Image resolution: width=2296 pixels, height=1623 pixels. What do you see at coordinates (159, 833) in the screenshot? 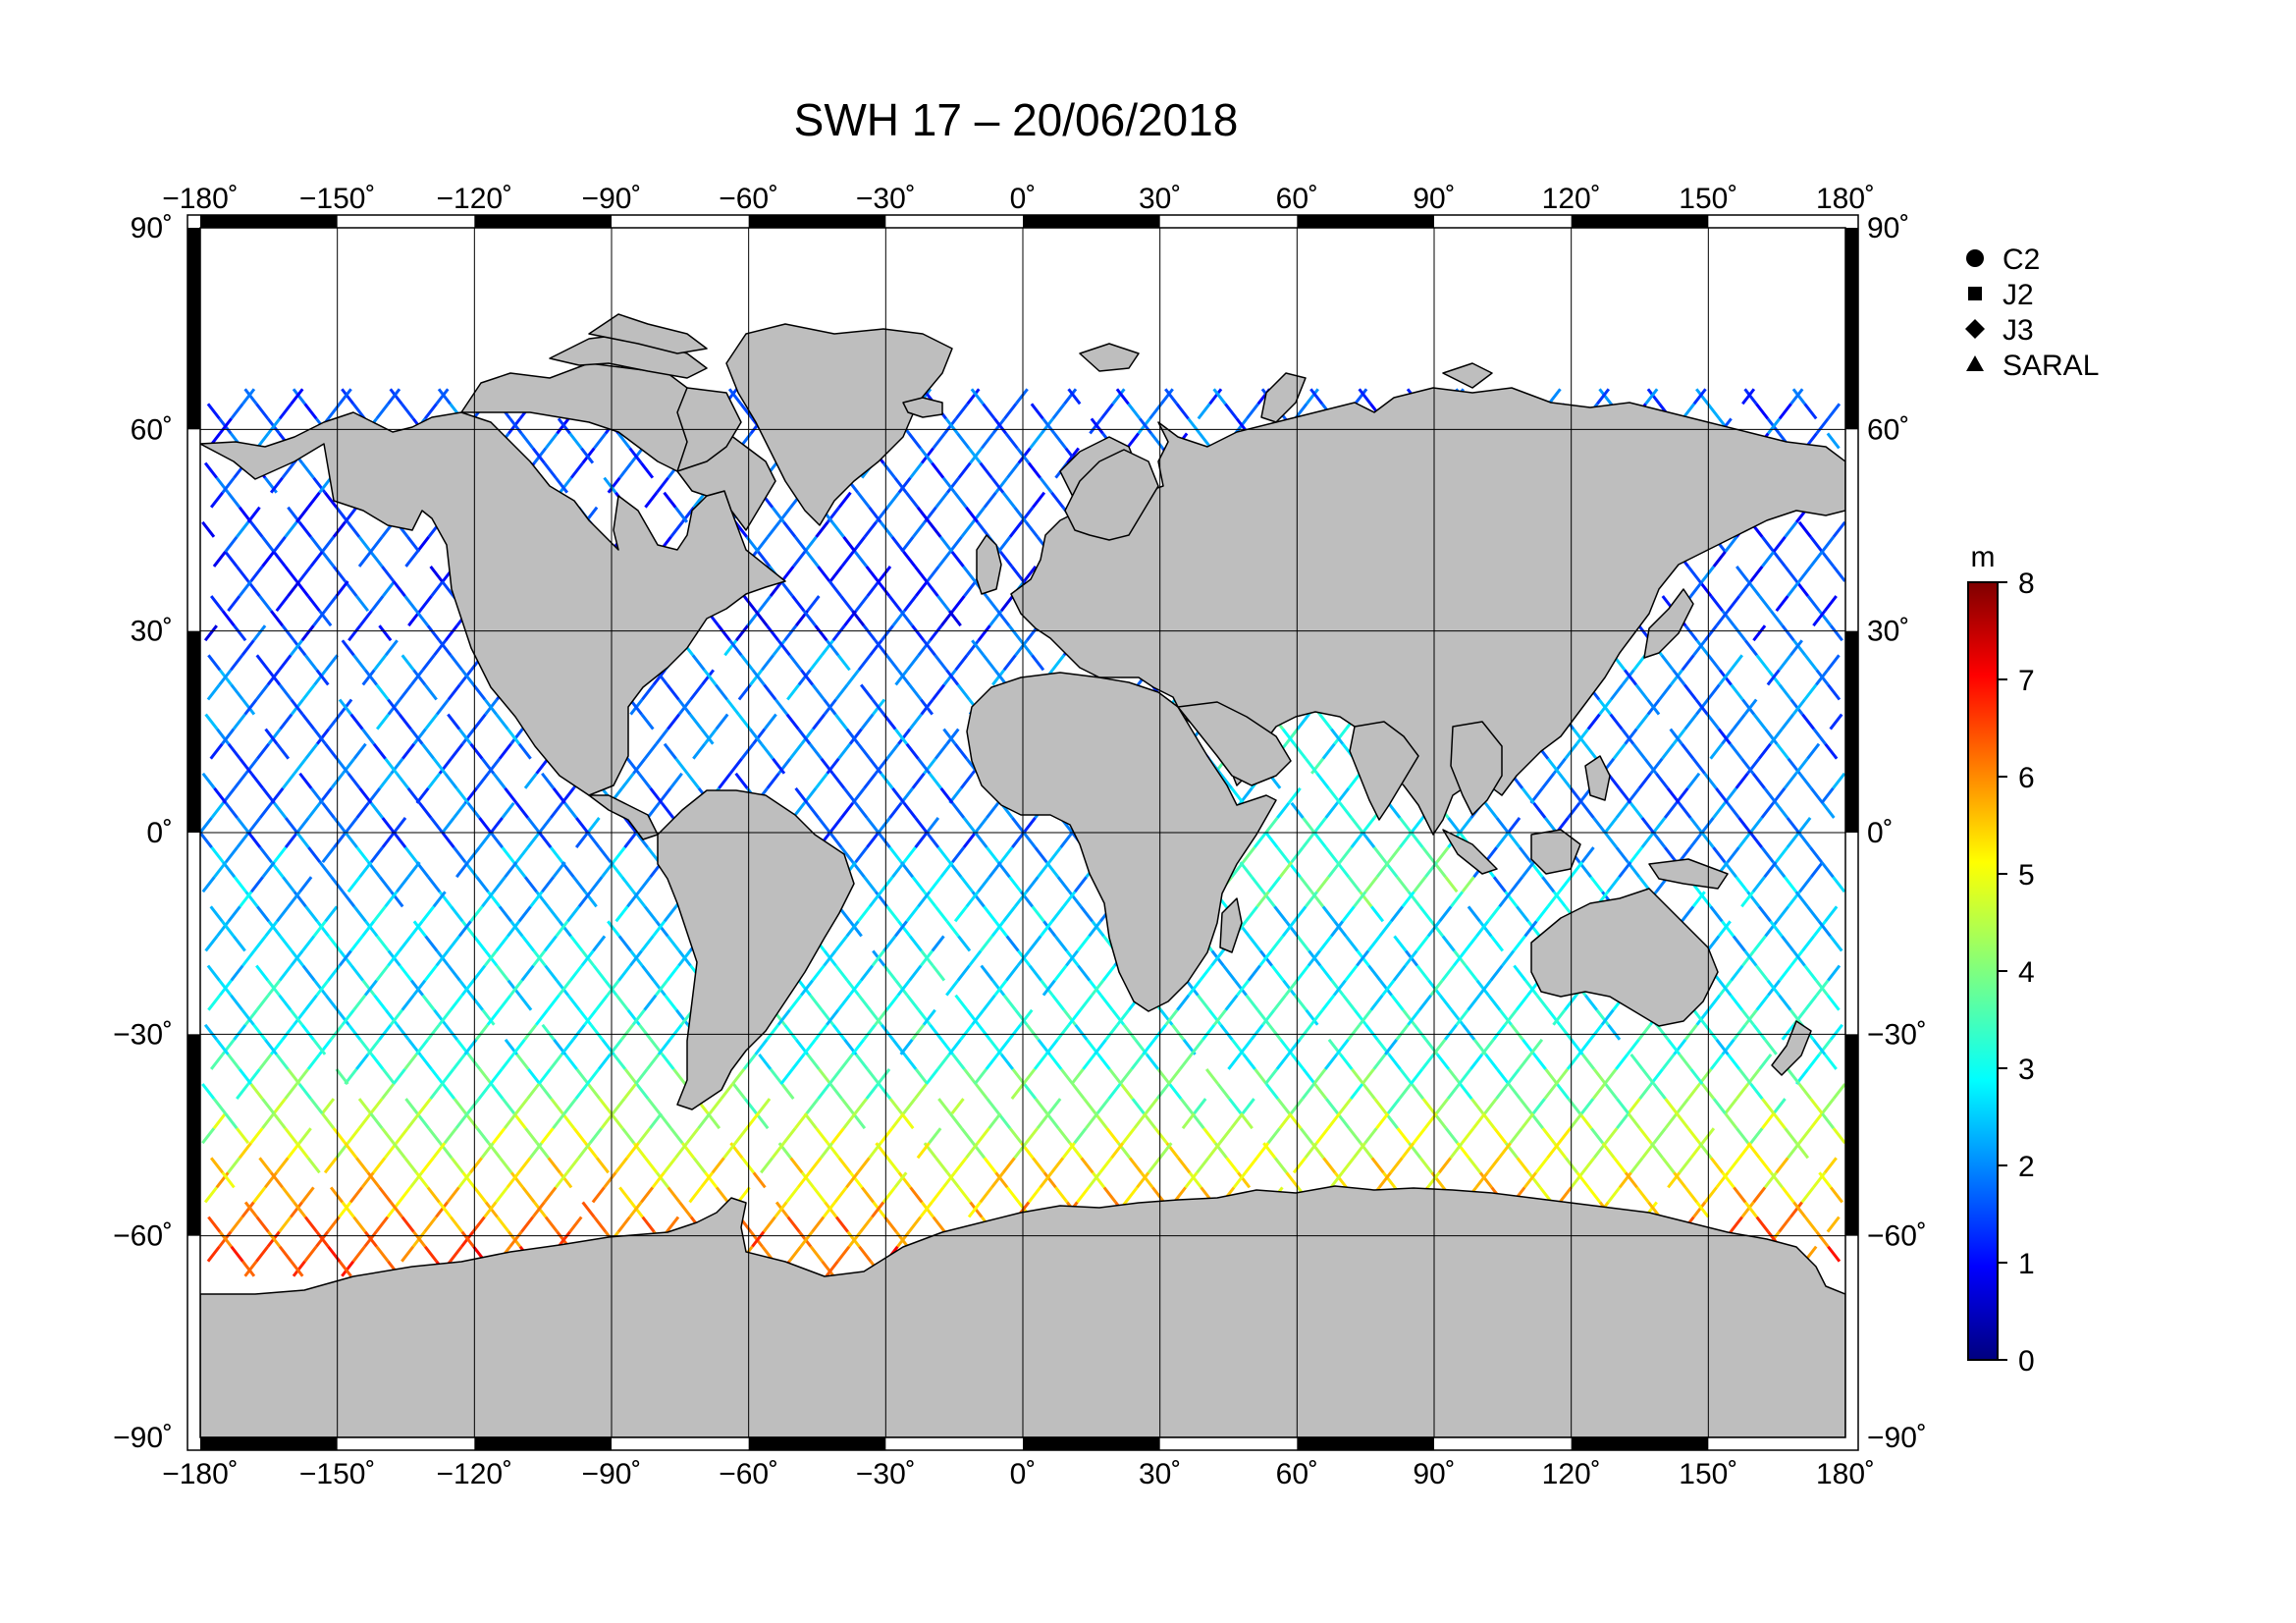
I see `lat-tick-label-left: 0˚` at bounding box center [159, 833].